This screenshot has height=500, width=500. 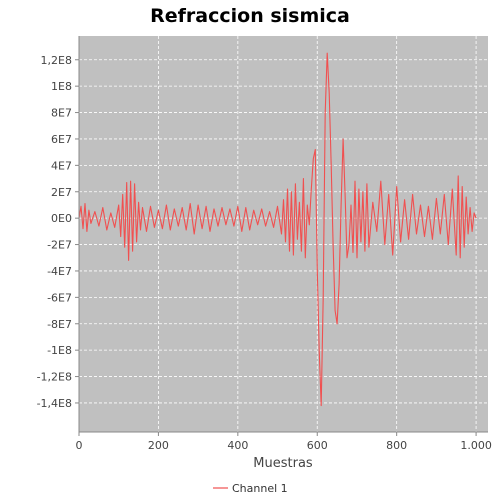 I want to click on y-tick-label: -1E8, so click(x=59, y=350).